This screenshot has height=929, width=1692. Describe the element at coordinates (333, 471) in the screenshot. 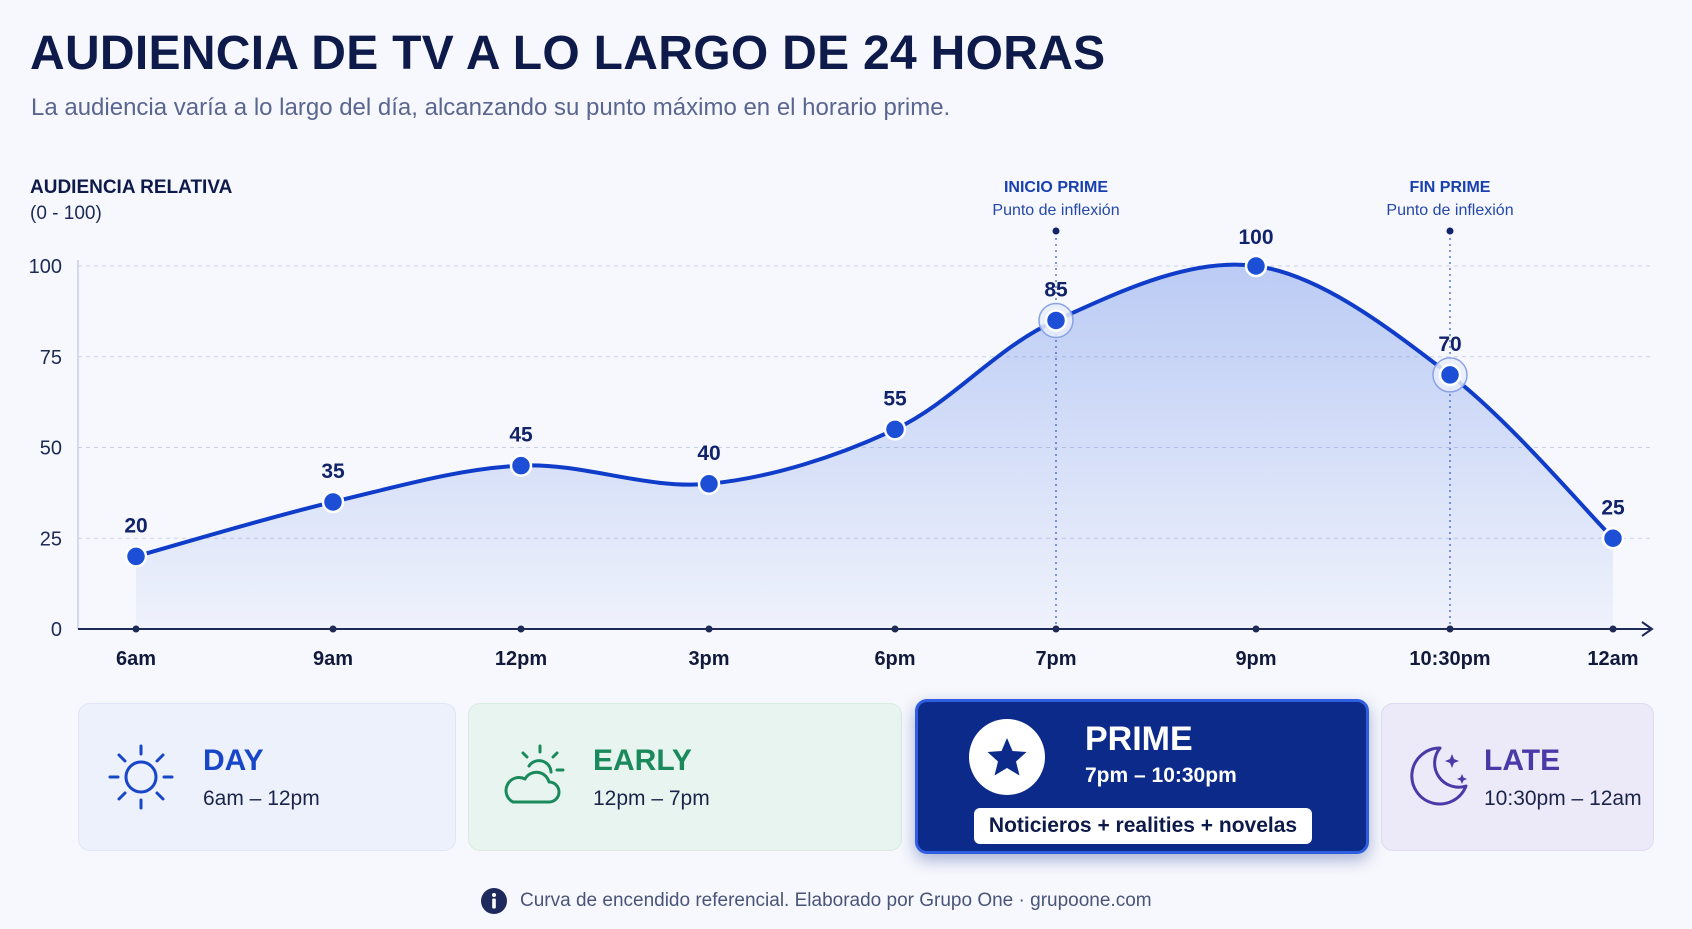

I see `data-label: 35` at that location.